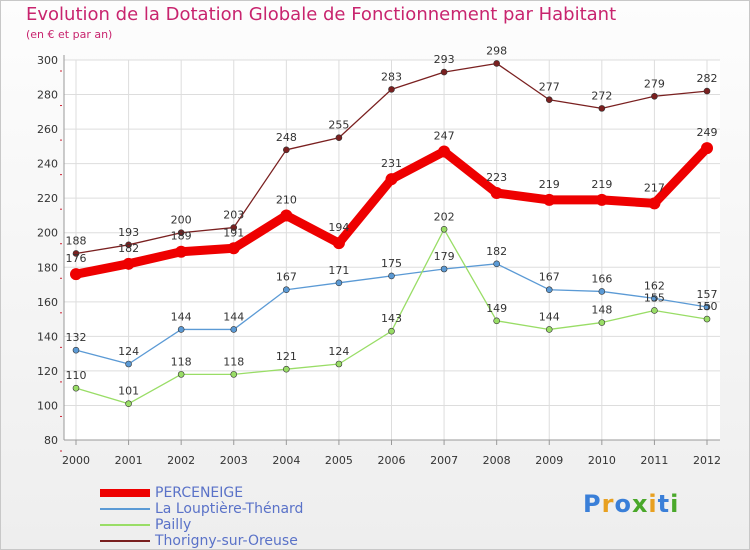 The height and width of the screenshot is (550, 750). Describe the element at coordinates (47, 164) in the screenshot. I see `y-tick-label: 240` at that location.